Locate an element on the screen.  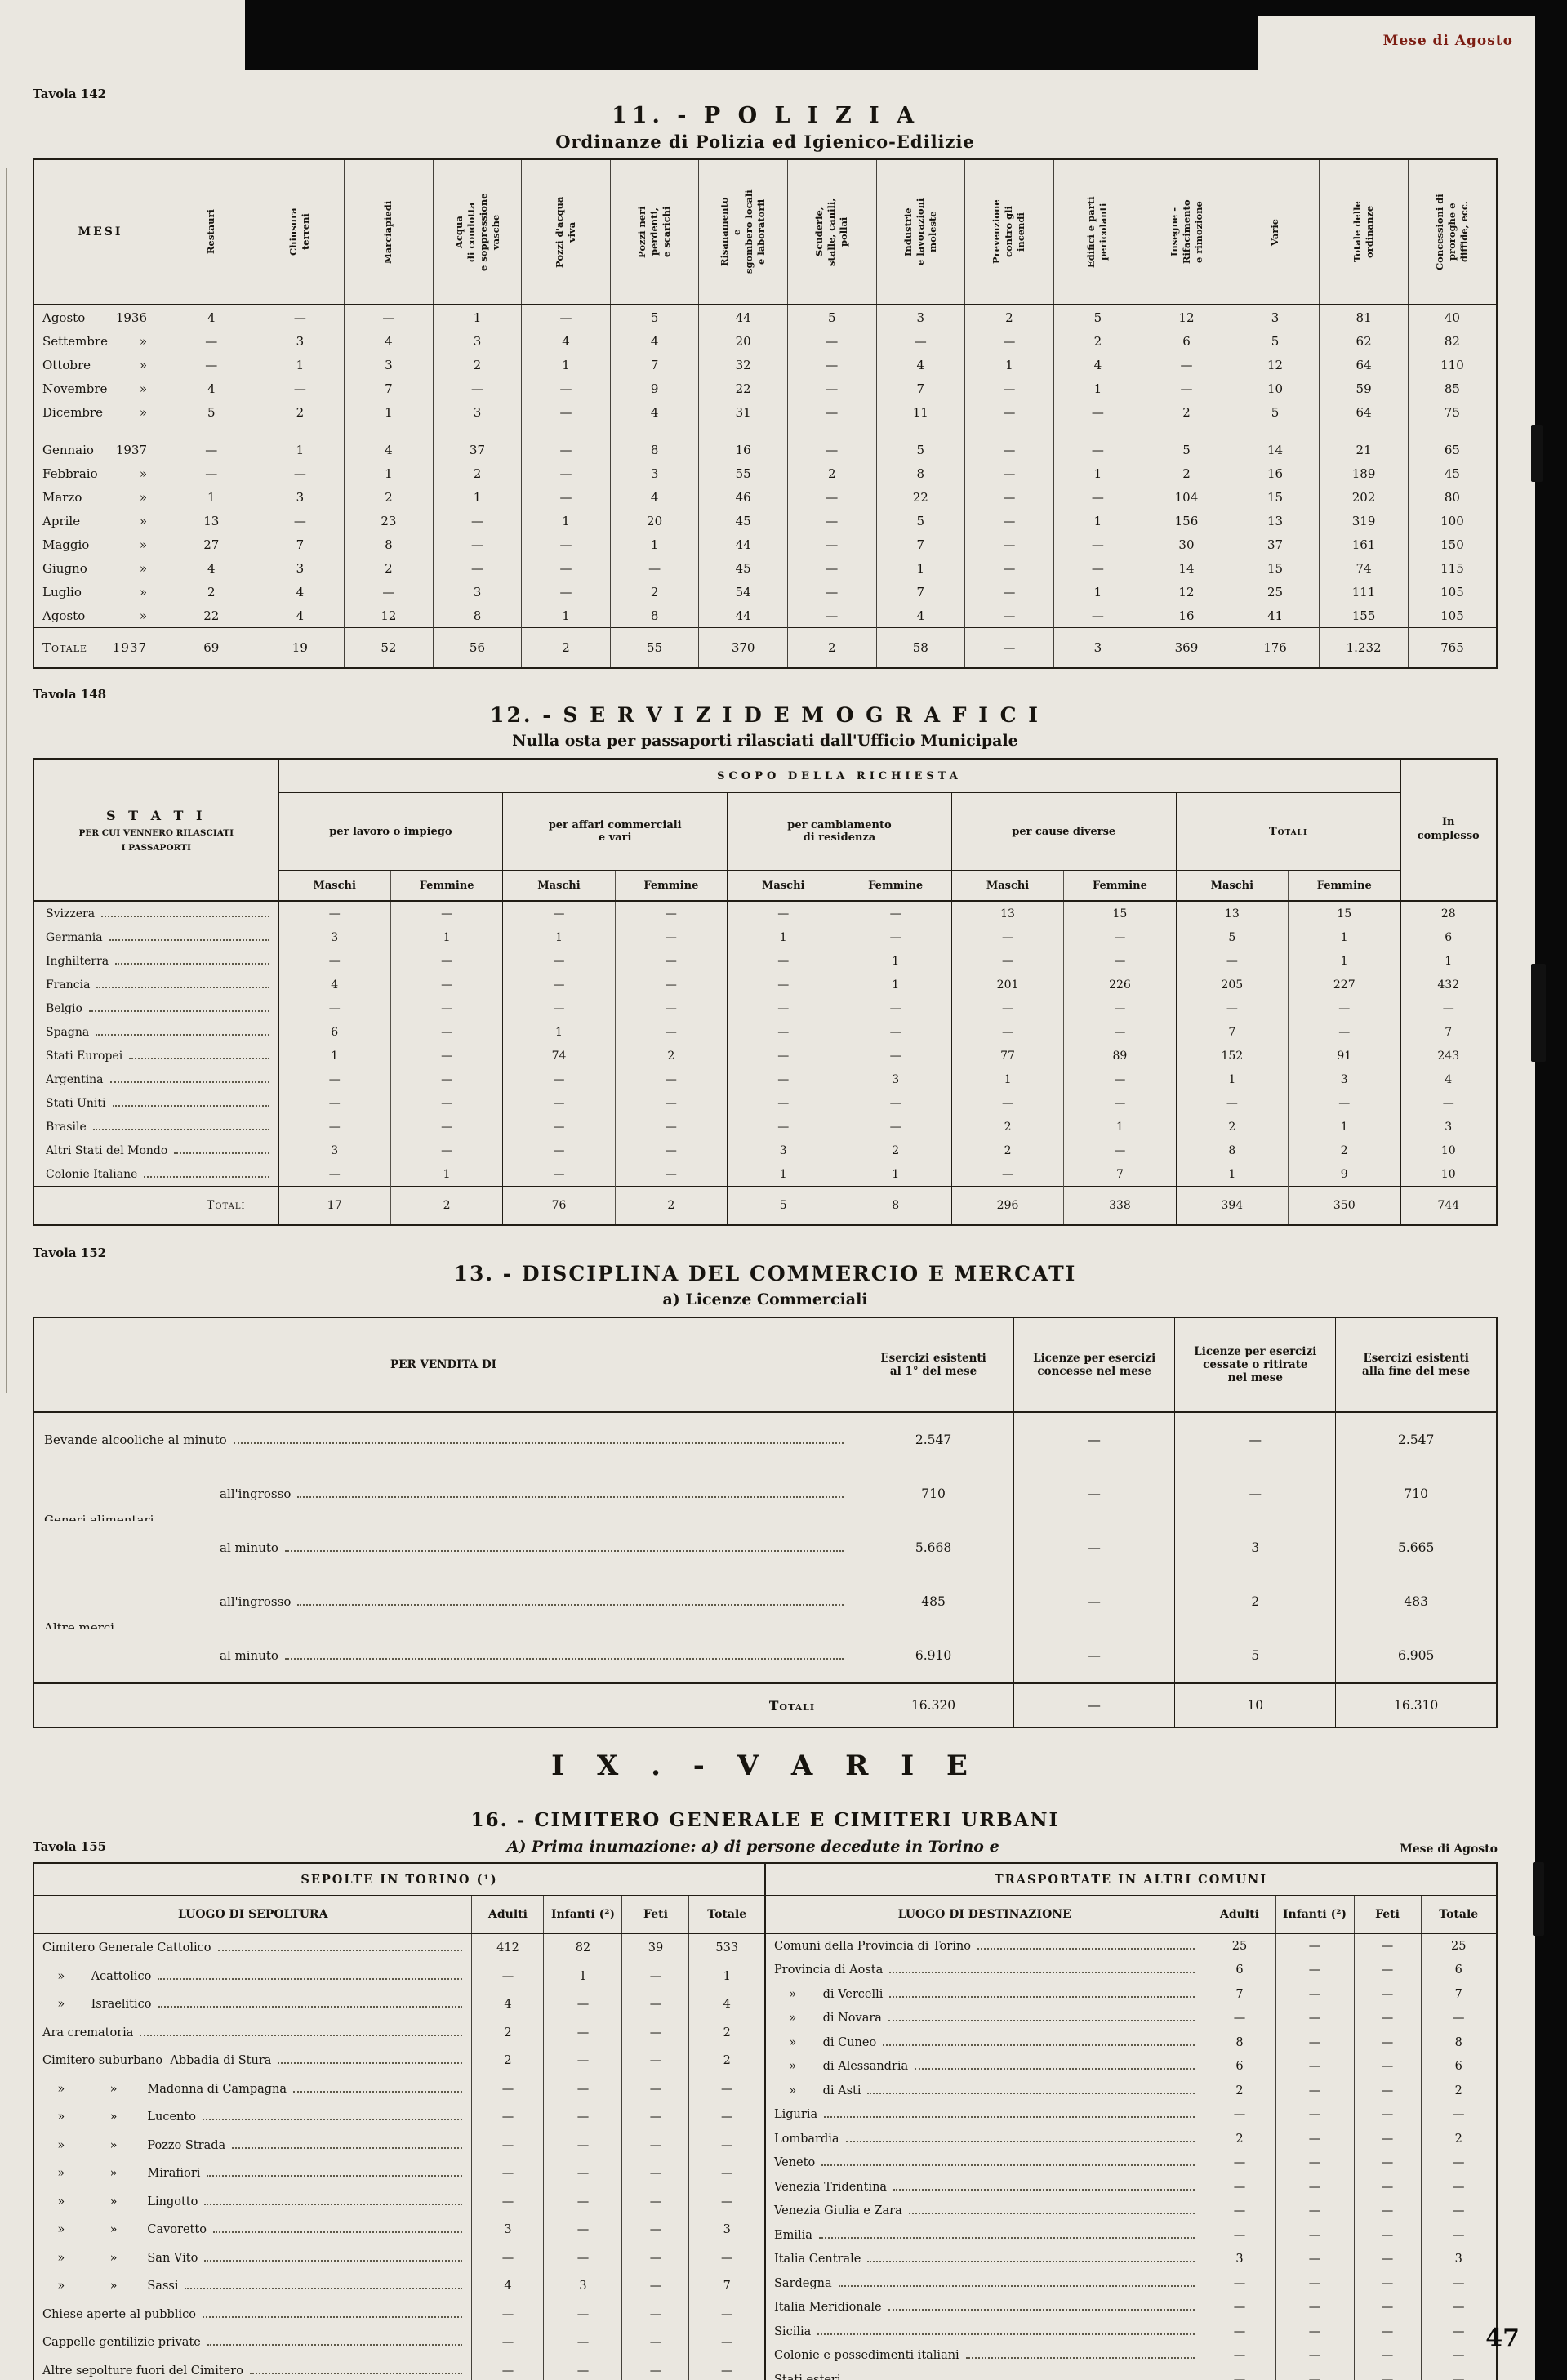
value-cell: 4 is located at coordinates (654, 412).